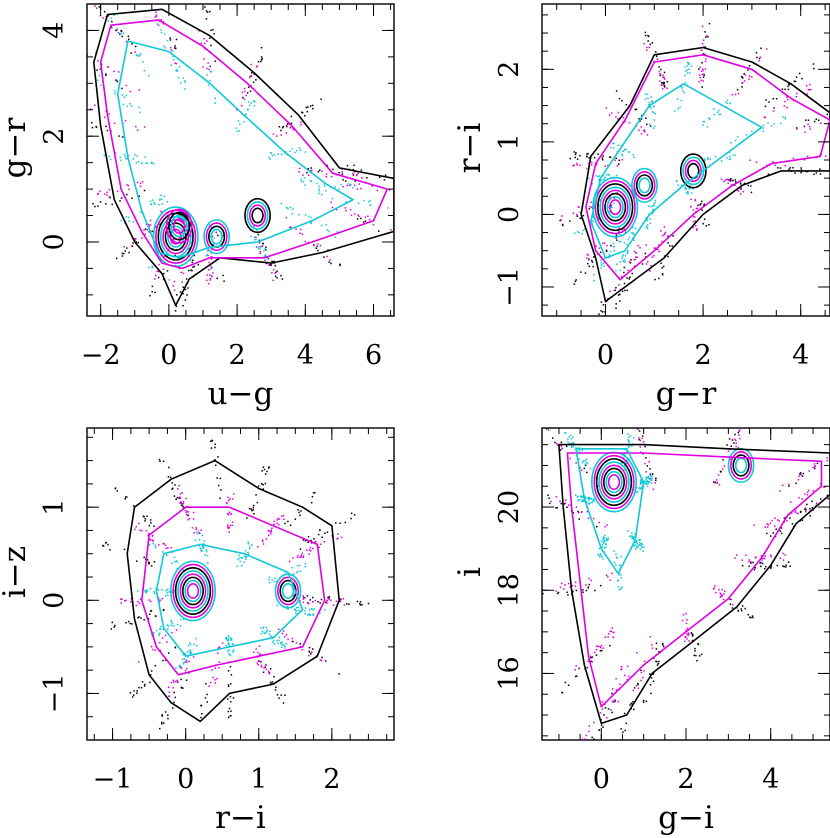 The image size is (830, 838). What do you see at coordinates (614, 482) in the screenshot?
I see `density-contour` at bounding box center [614, 482].